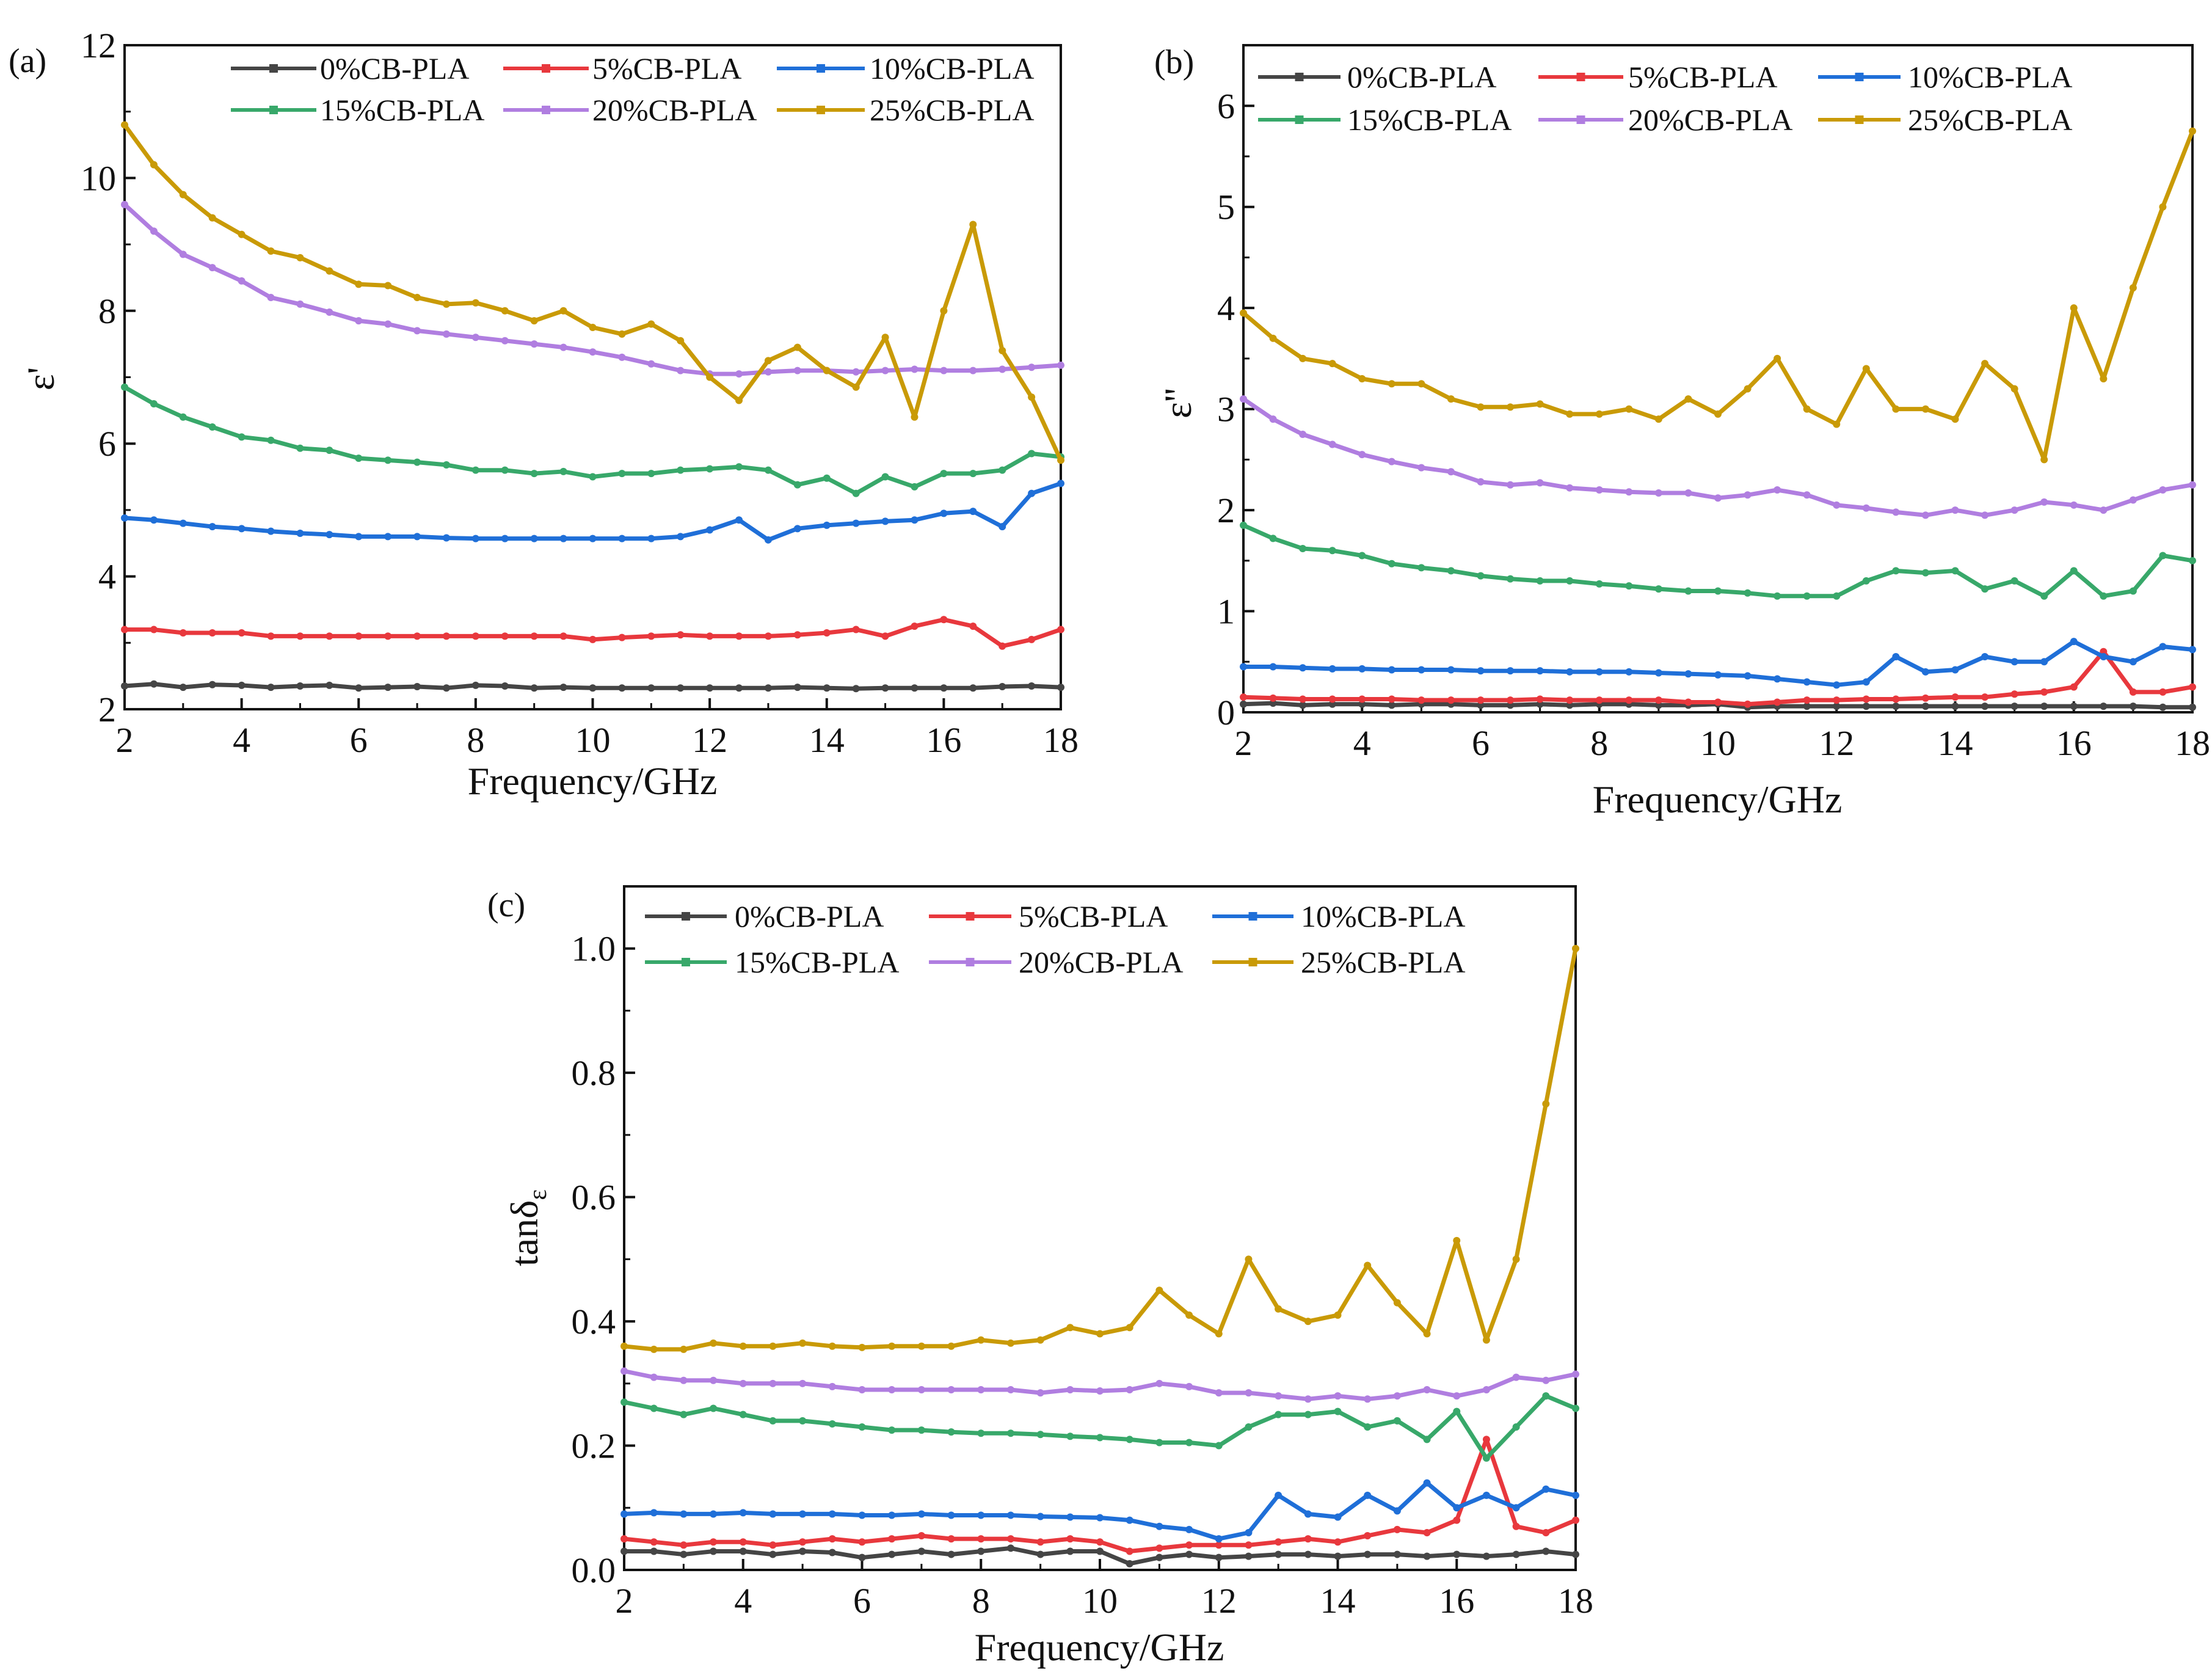 The height and width of the screenshot is (1675, 2212). What do you see at coordinates (817, 962) in the screenshot?
I see `legend-label: 15%CB-PLA` at bounding box center [817, 962].